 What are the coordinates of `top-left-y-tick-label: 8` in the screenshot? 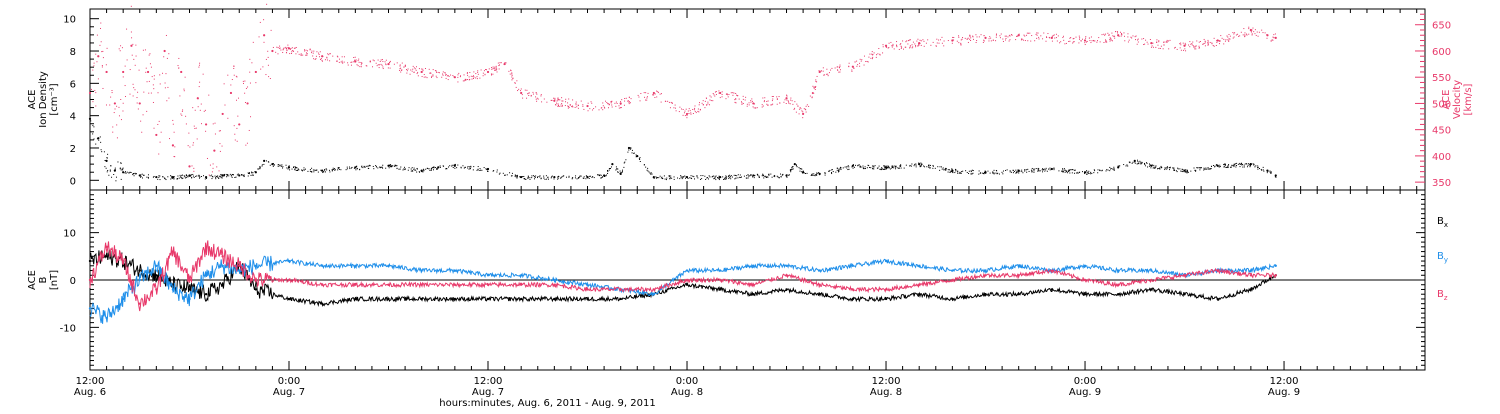 It's located at (73, 52).